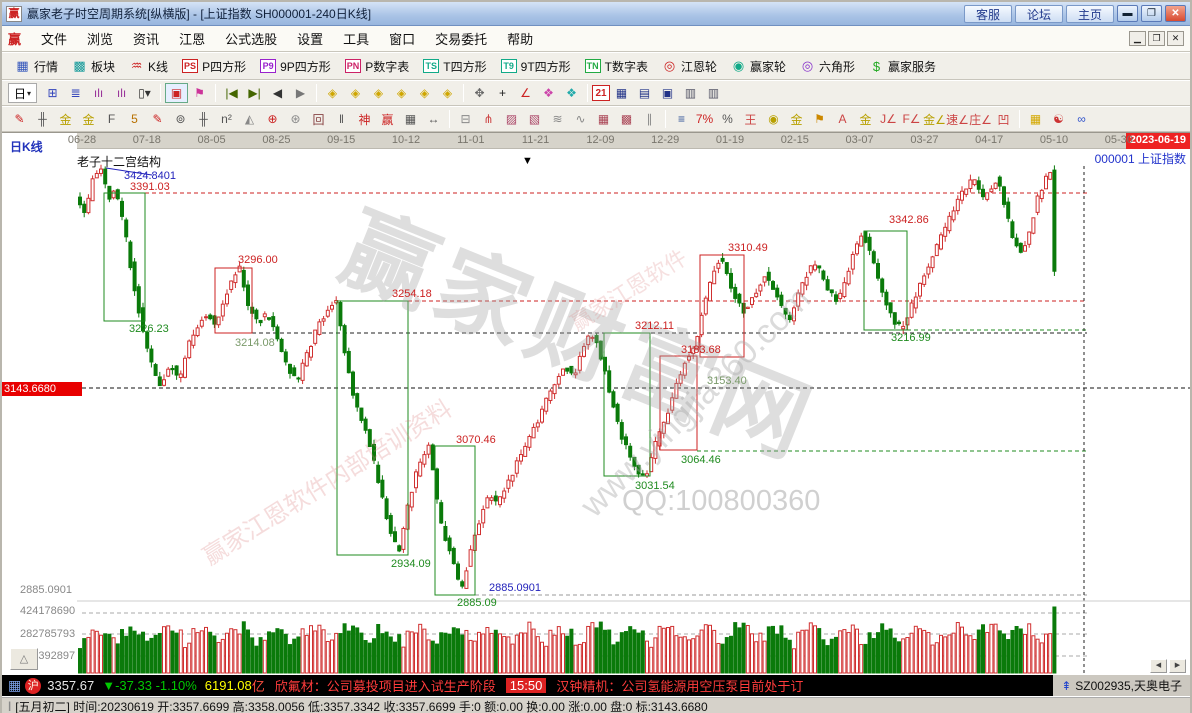 Image resolution: width=1192 pixels, height=713 pixels. What do you see at coordinates (93, 66) in the screenshot?
I see `sectors-button: ▩ 板块` at bounding box center [93, 66].